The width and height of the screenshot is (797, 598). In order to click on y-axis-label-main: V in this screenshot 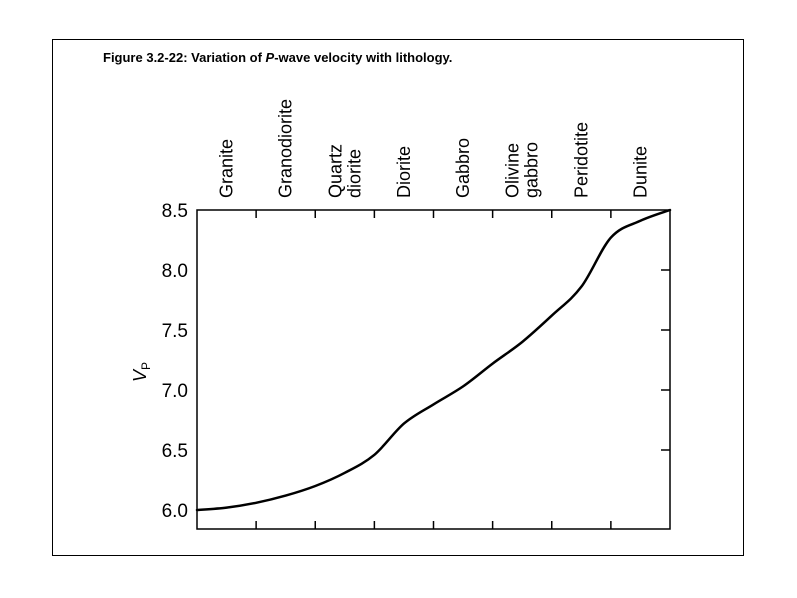, I will do `click(140, 375)`.